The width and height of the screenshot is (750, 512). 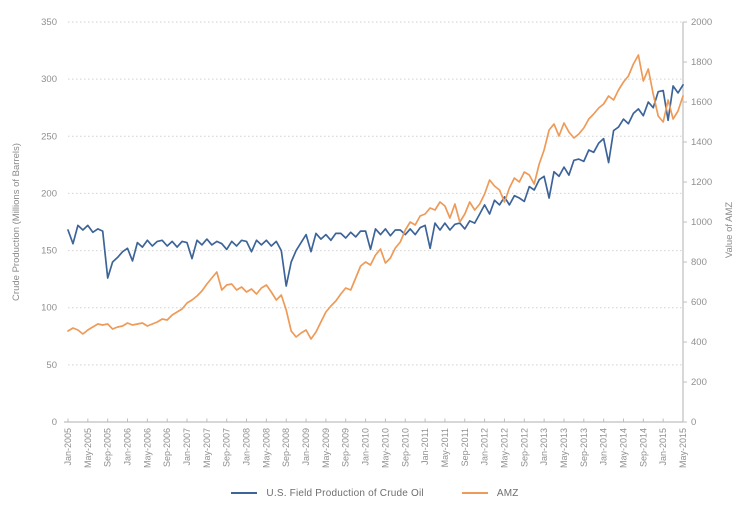 I want to click on legend-label-amz: AMZ, so click(x=507, y=493).